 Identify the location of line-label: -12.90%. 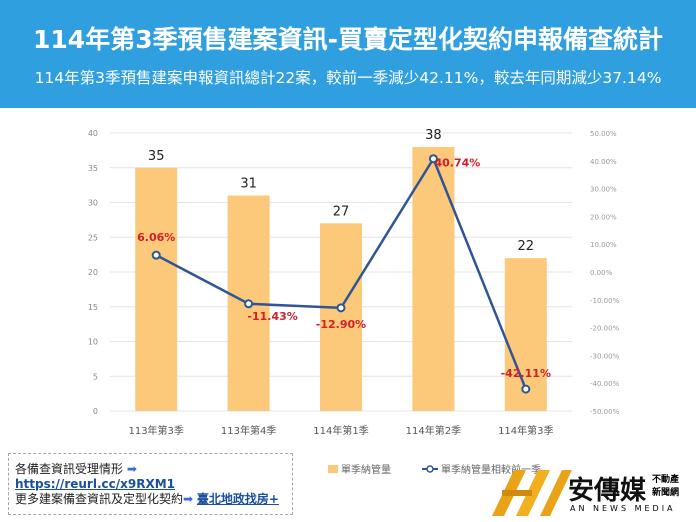
(341, 324).